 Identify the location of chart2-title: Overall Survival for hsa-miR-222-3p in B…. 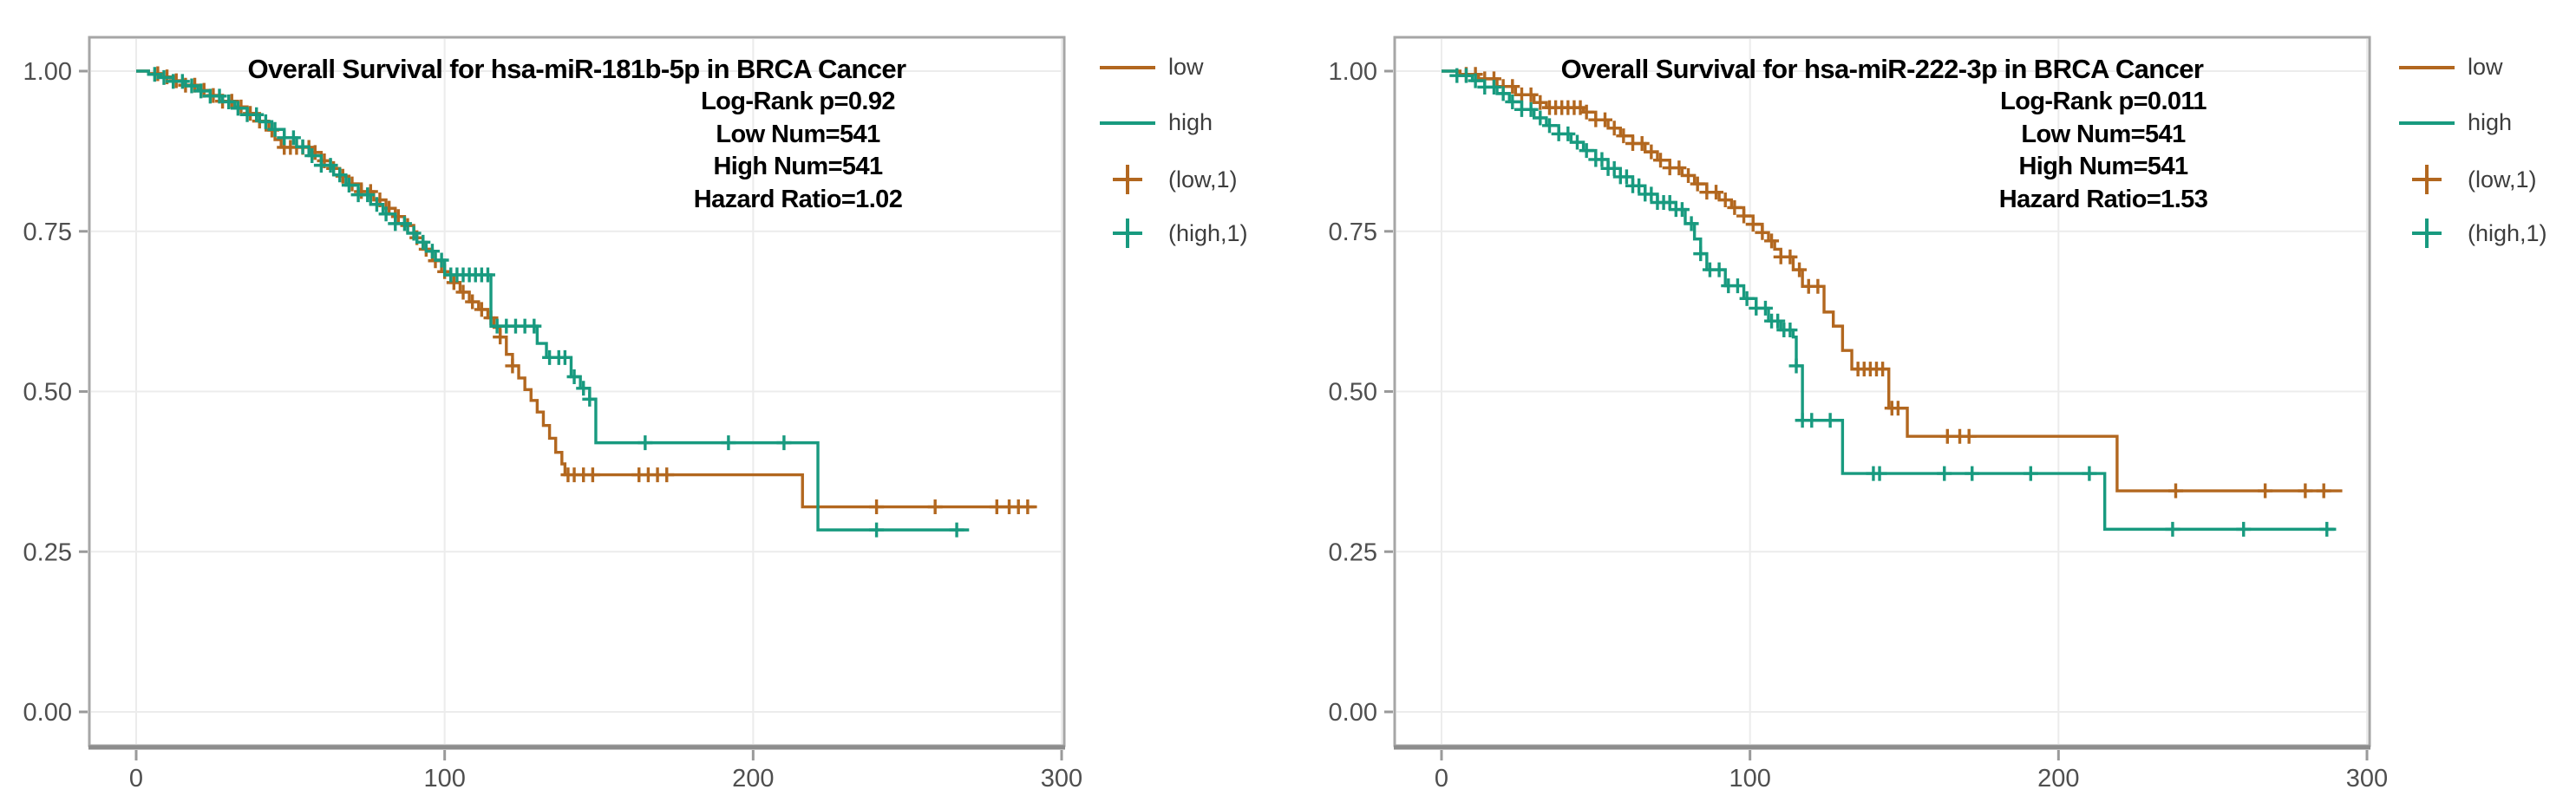
(1882, 69).